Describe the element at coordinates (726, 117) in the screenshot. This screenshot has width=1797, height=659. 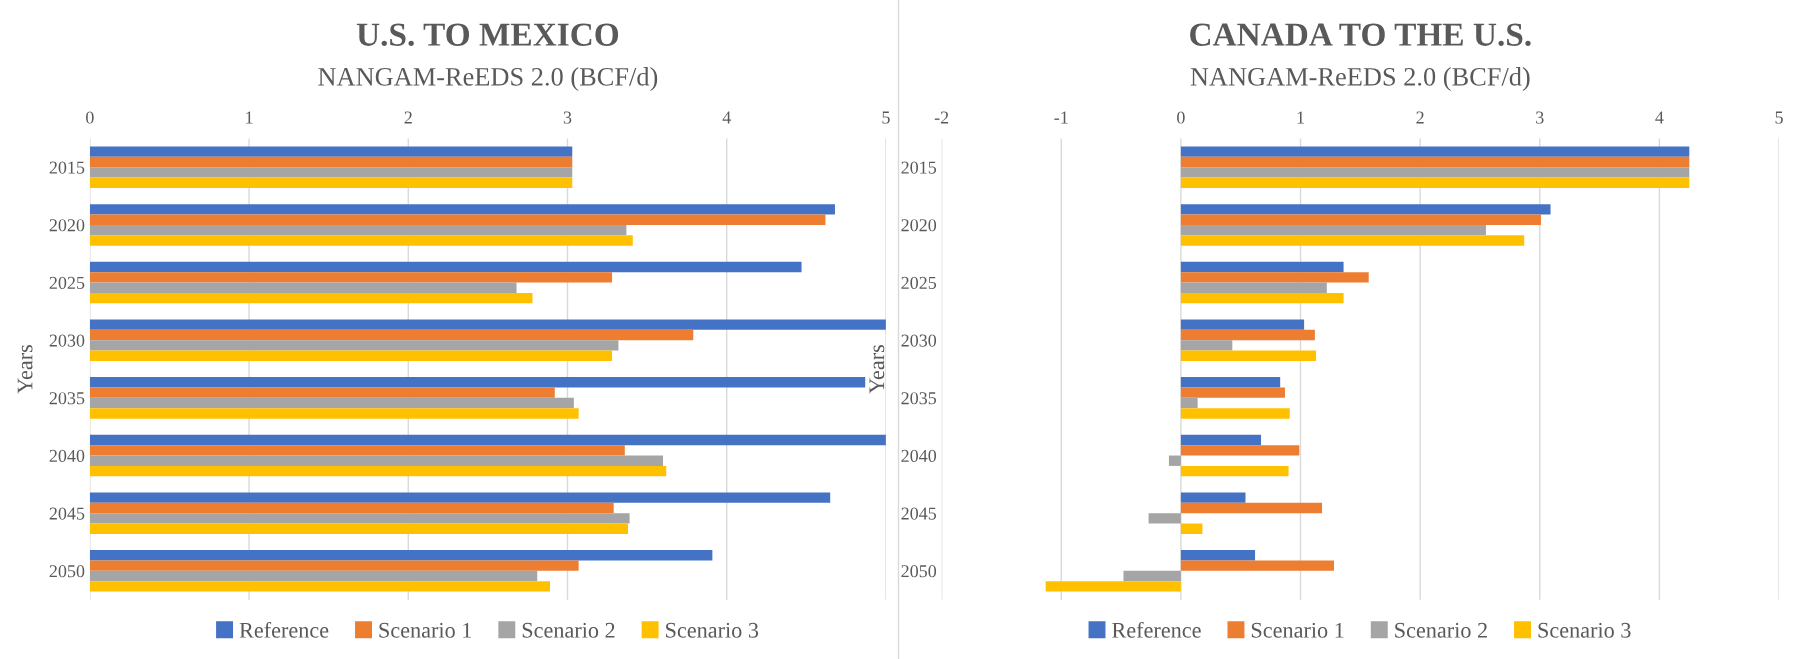
I see `x-tick-label: 4` at that location.